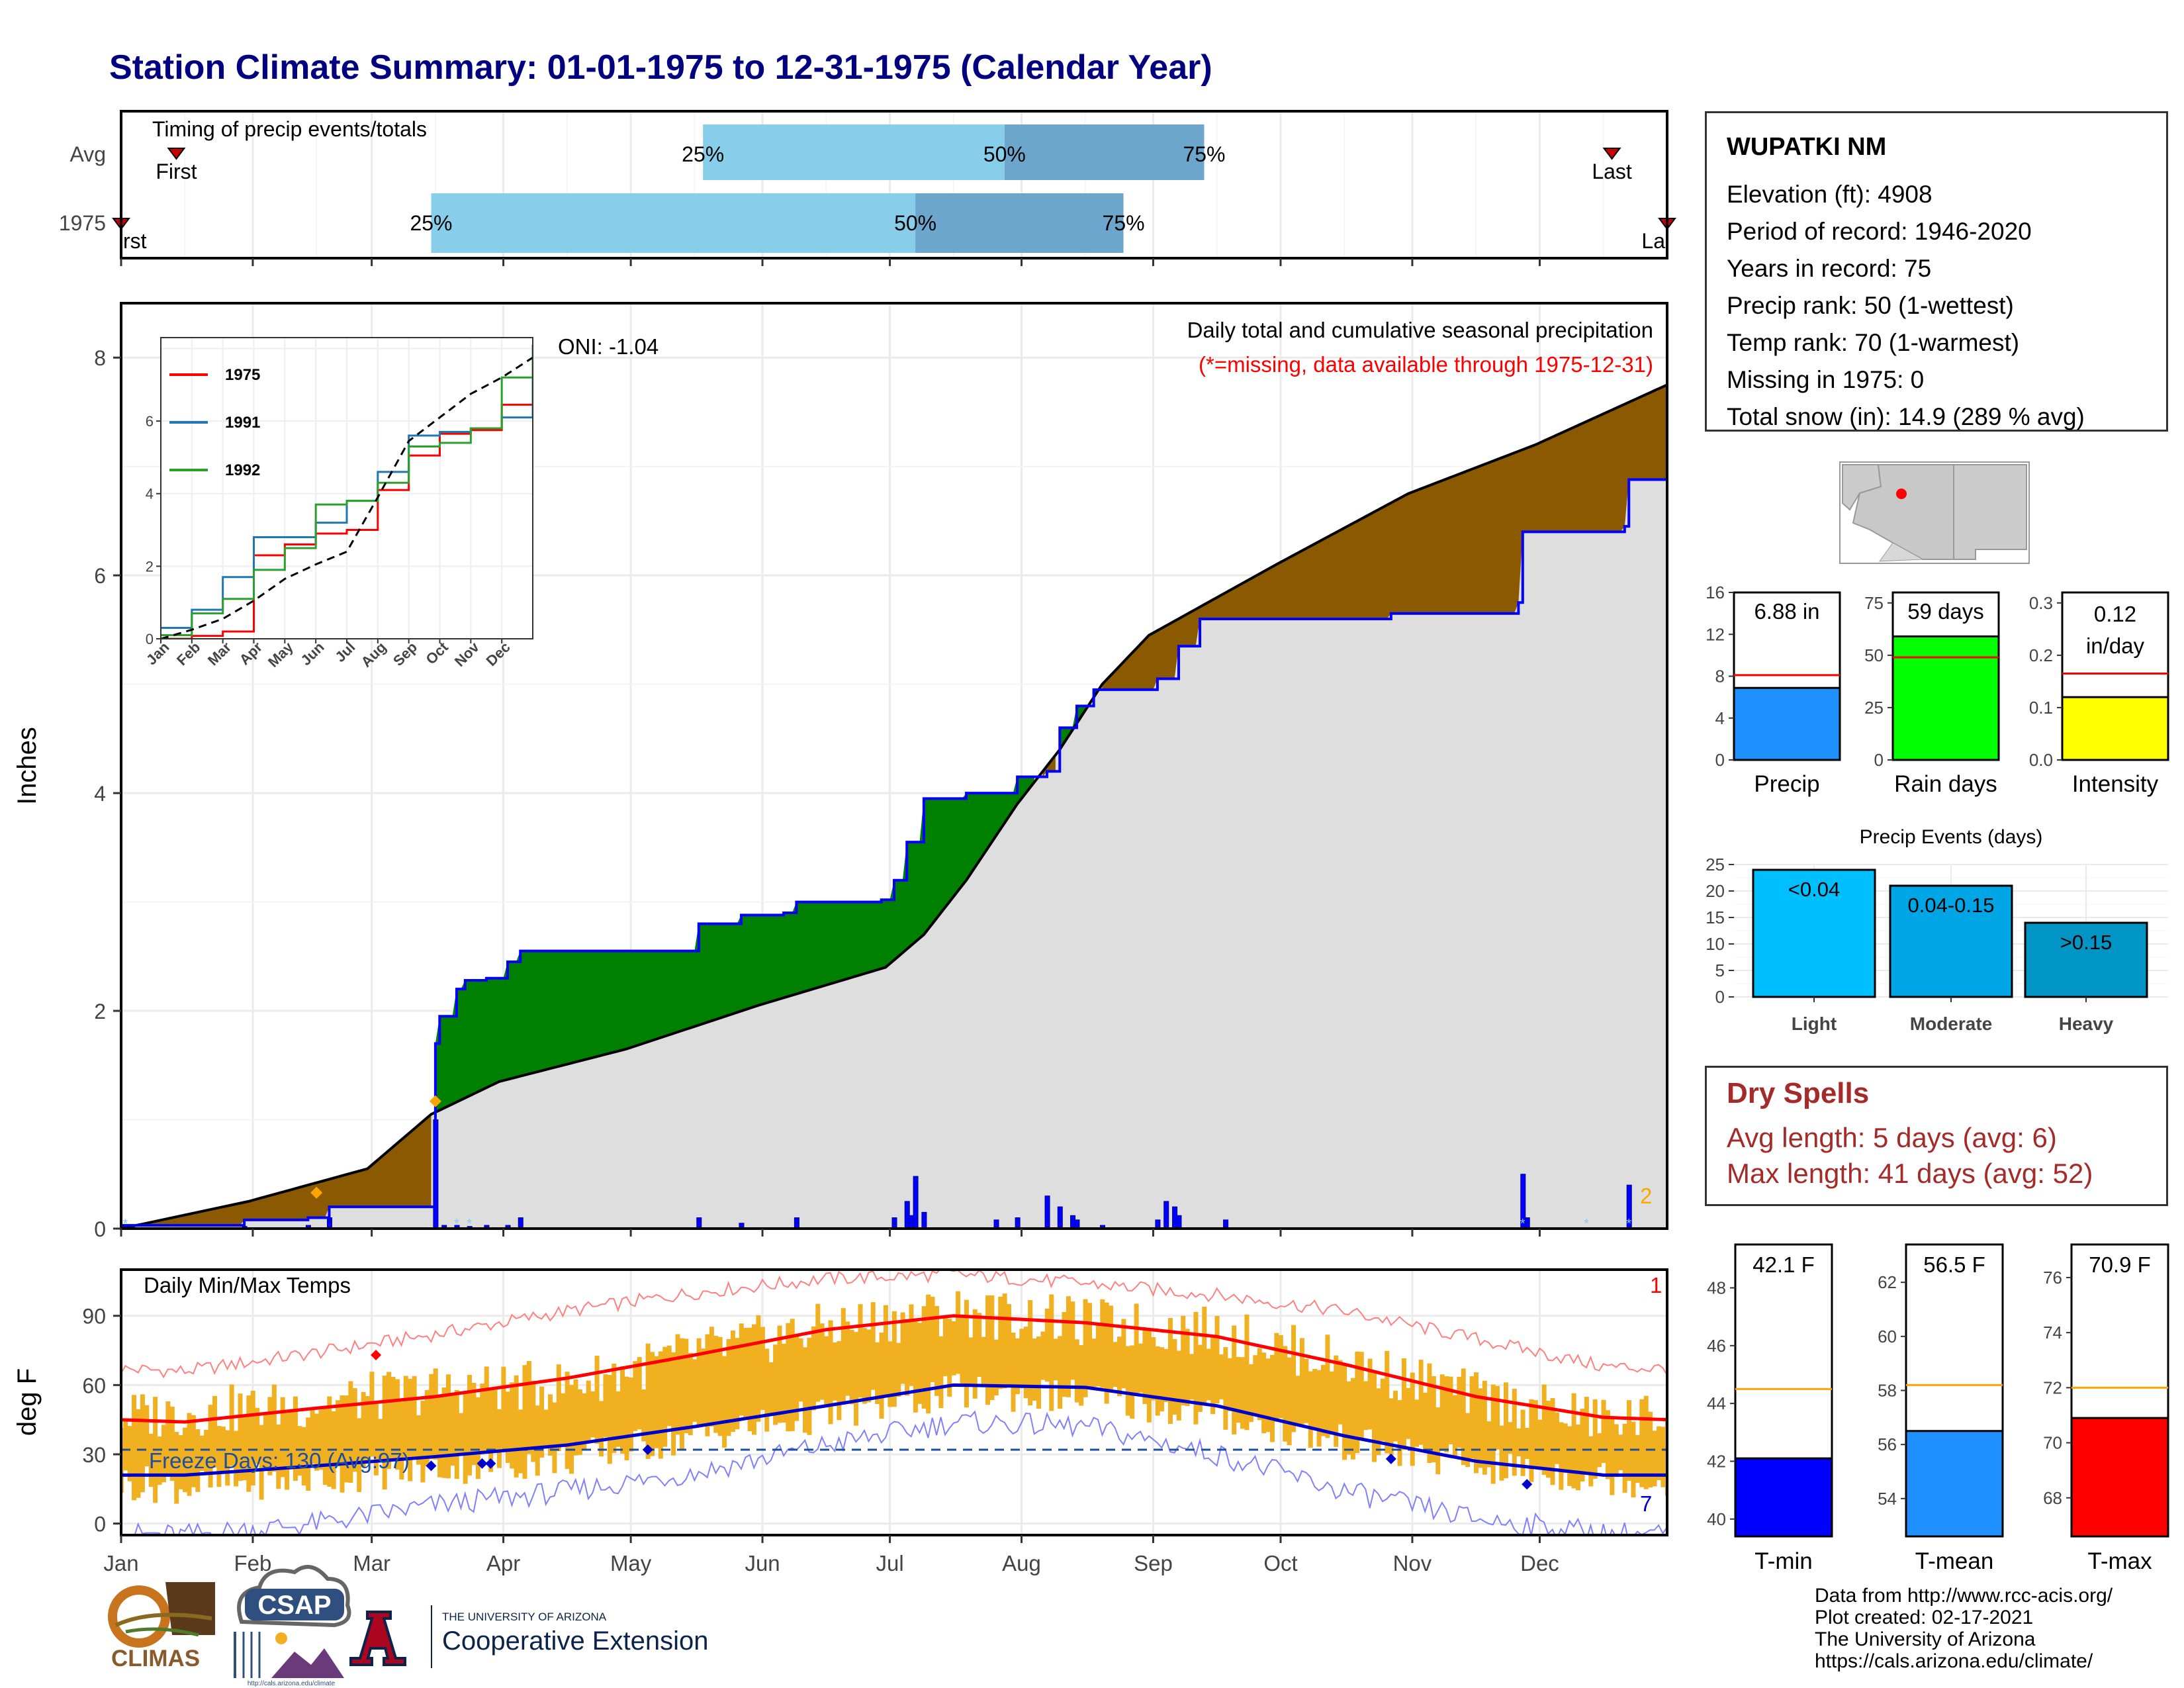 The image size is (2184, 1688). Describe the element at coordinates (1656, 1285) in the screenshot. I see `temp-count-top: 1` at that location.